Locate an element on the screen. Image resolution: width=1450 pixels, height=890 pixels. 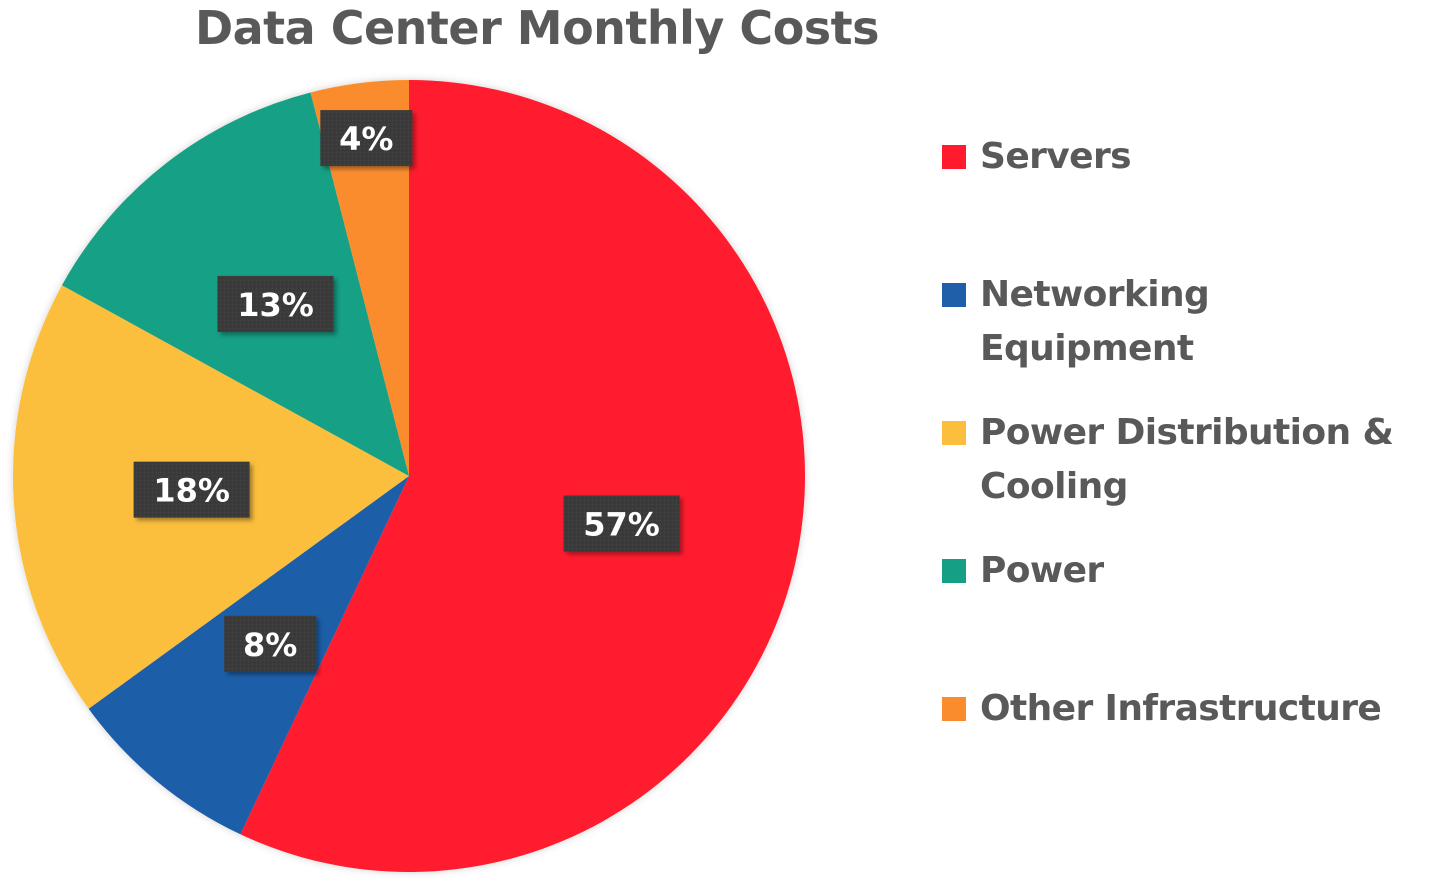
legend-item-other-infrastructure: Other Infrastructure is located at coordinates (1181, 709).